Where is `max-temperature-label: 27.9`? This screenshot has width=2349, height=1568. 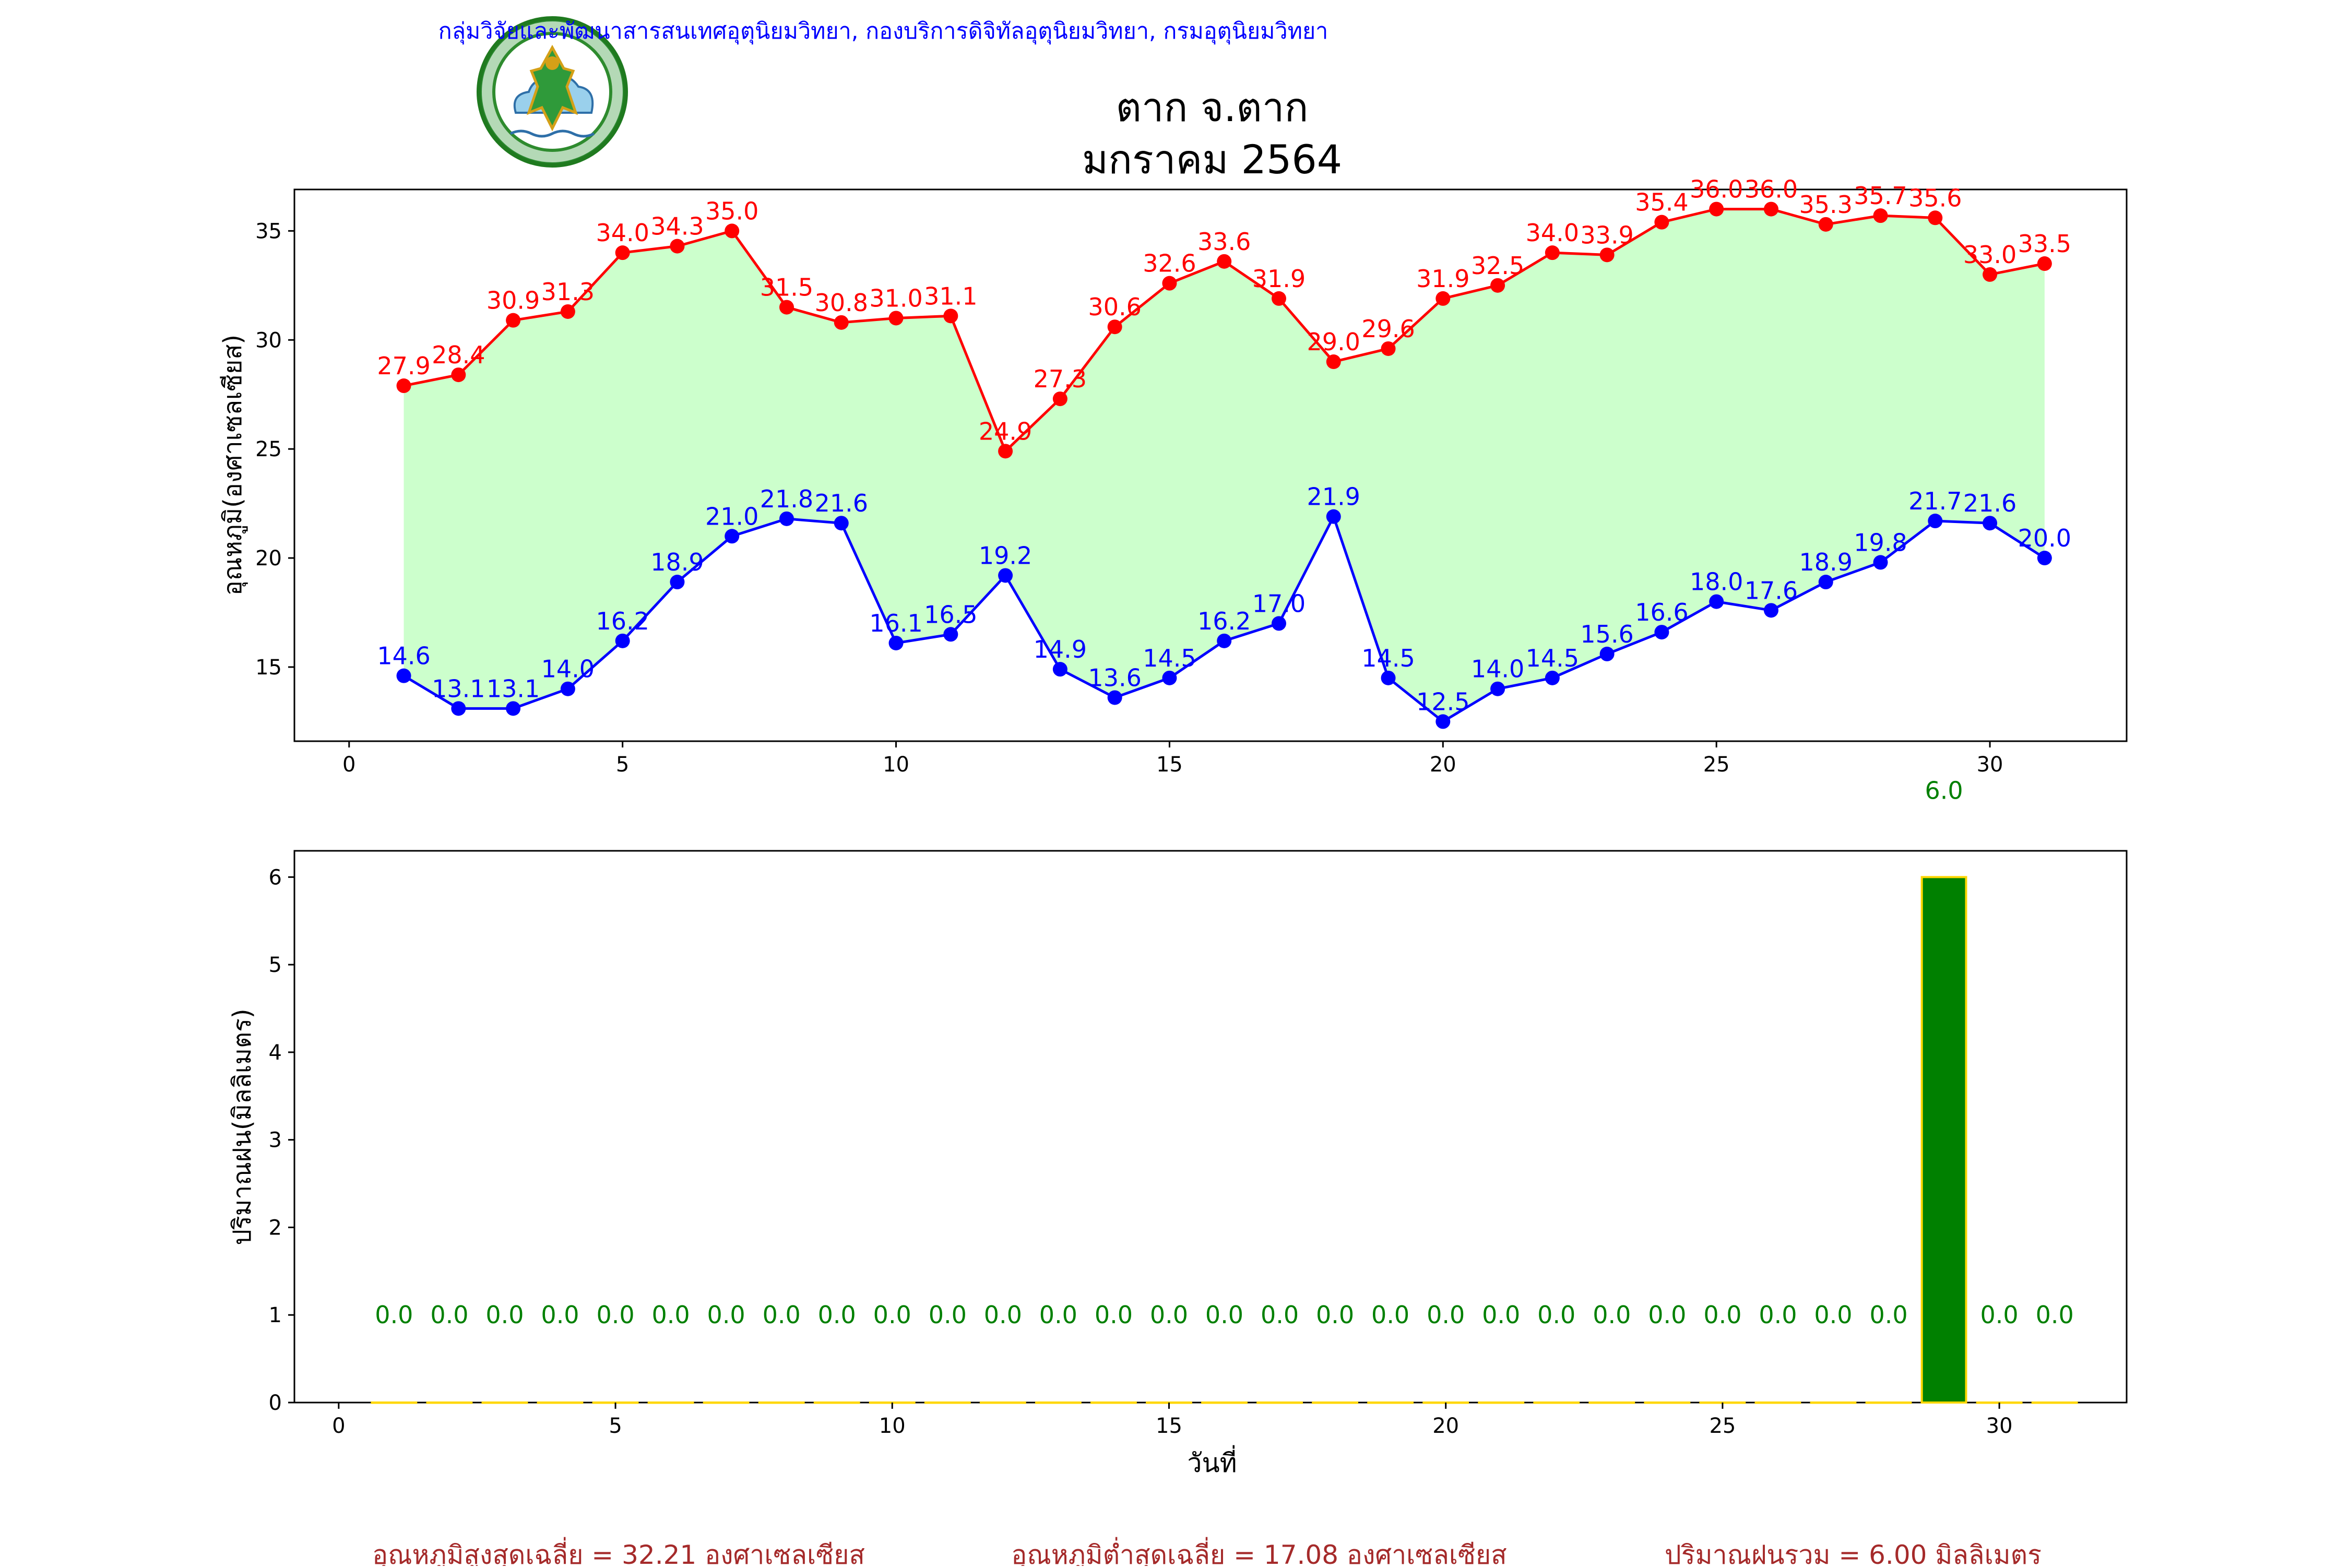
max-temperature-label: 27.9 is located at coordinates (403, 366).